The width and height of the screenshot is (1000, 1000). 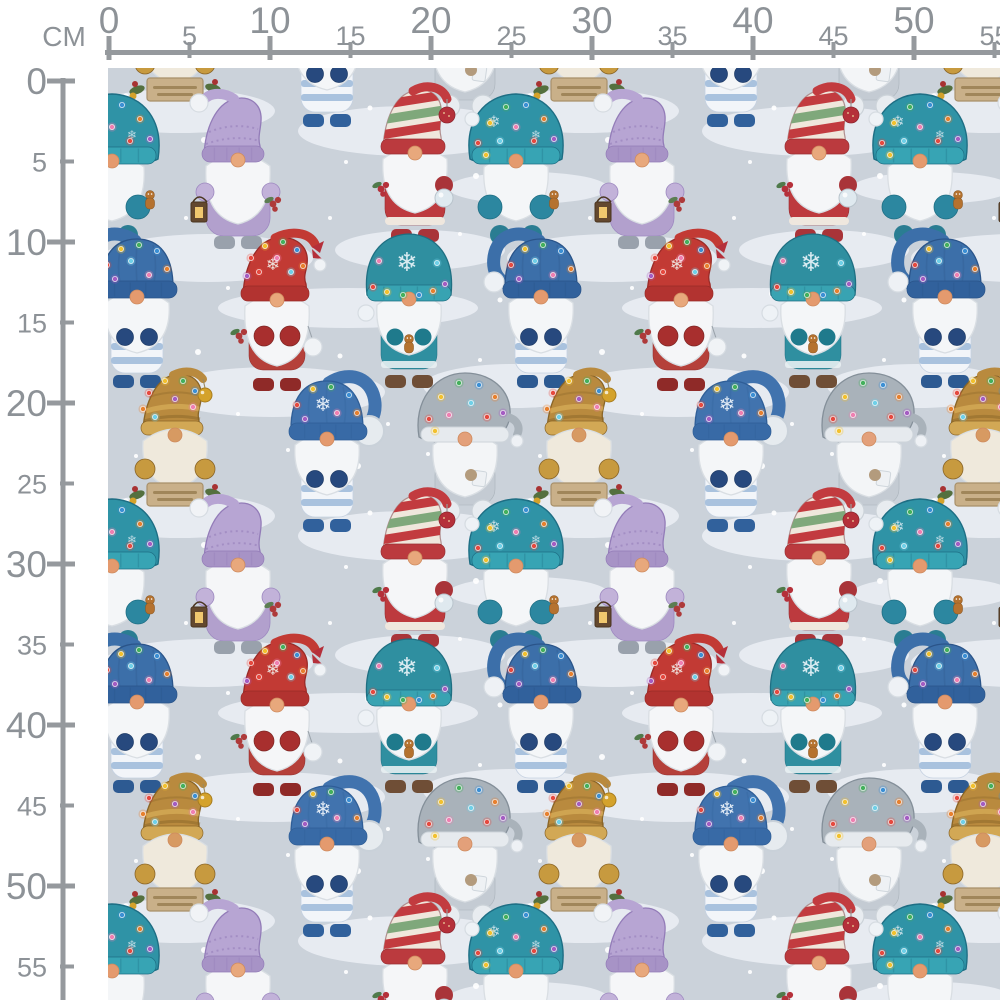 I want to click on left-ruler-label-5cm: 5, so click(x=39, y=163).